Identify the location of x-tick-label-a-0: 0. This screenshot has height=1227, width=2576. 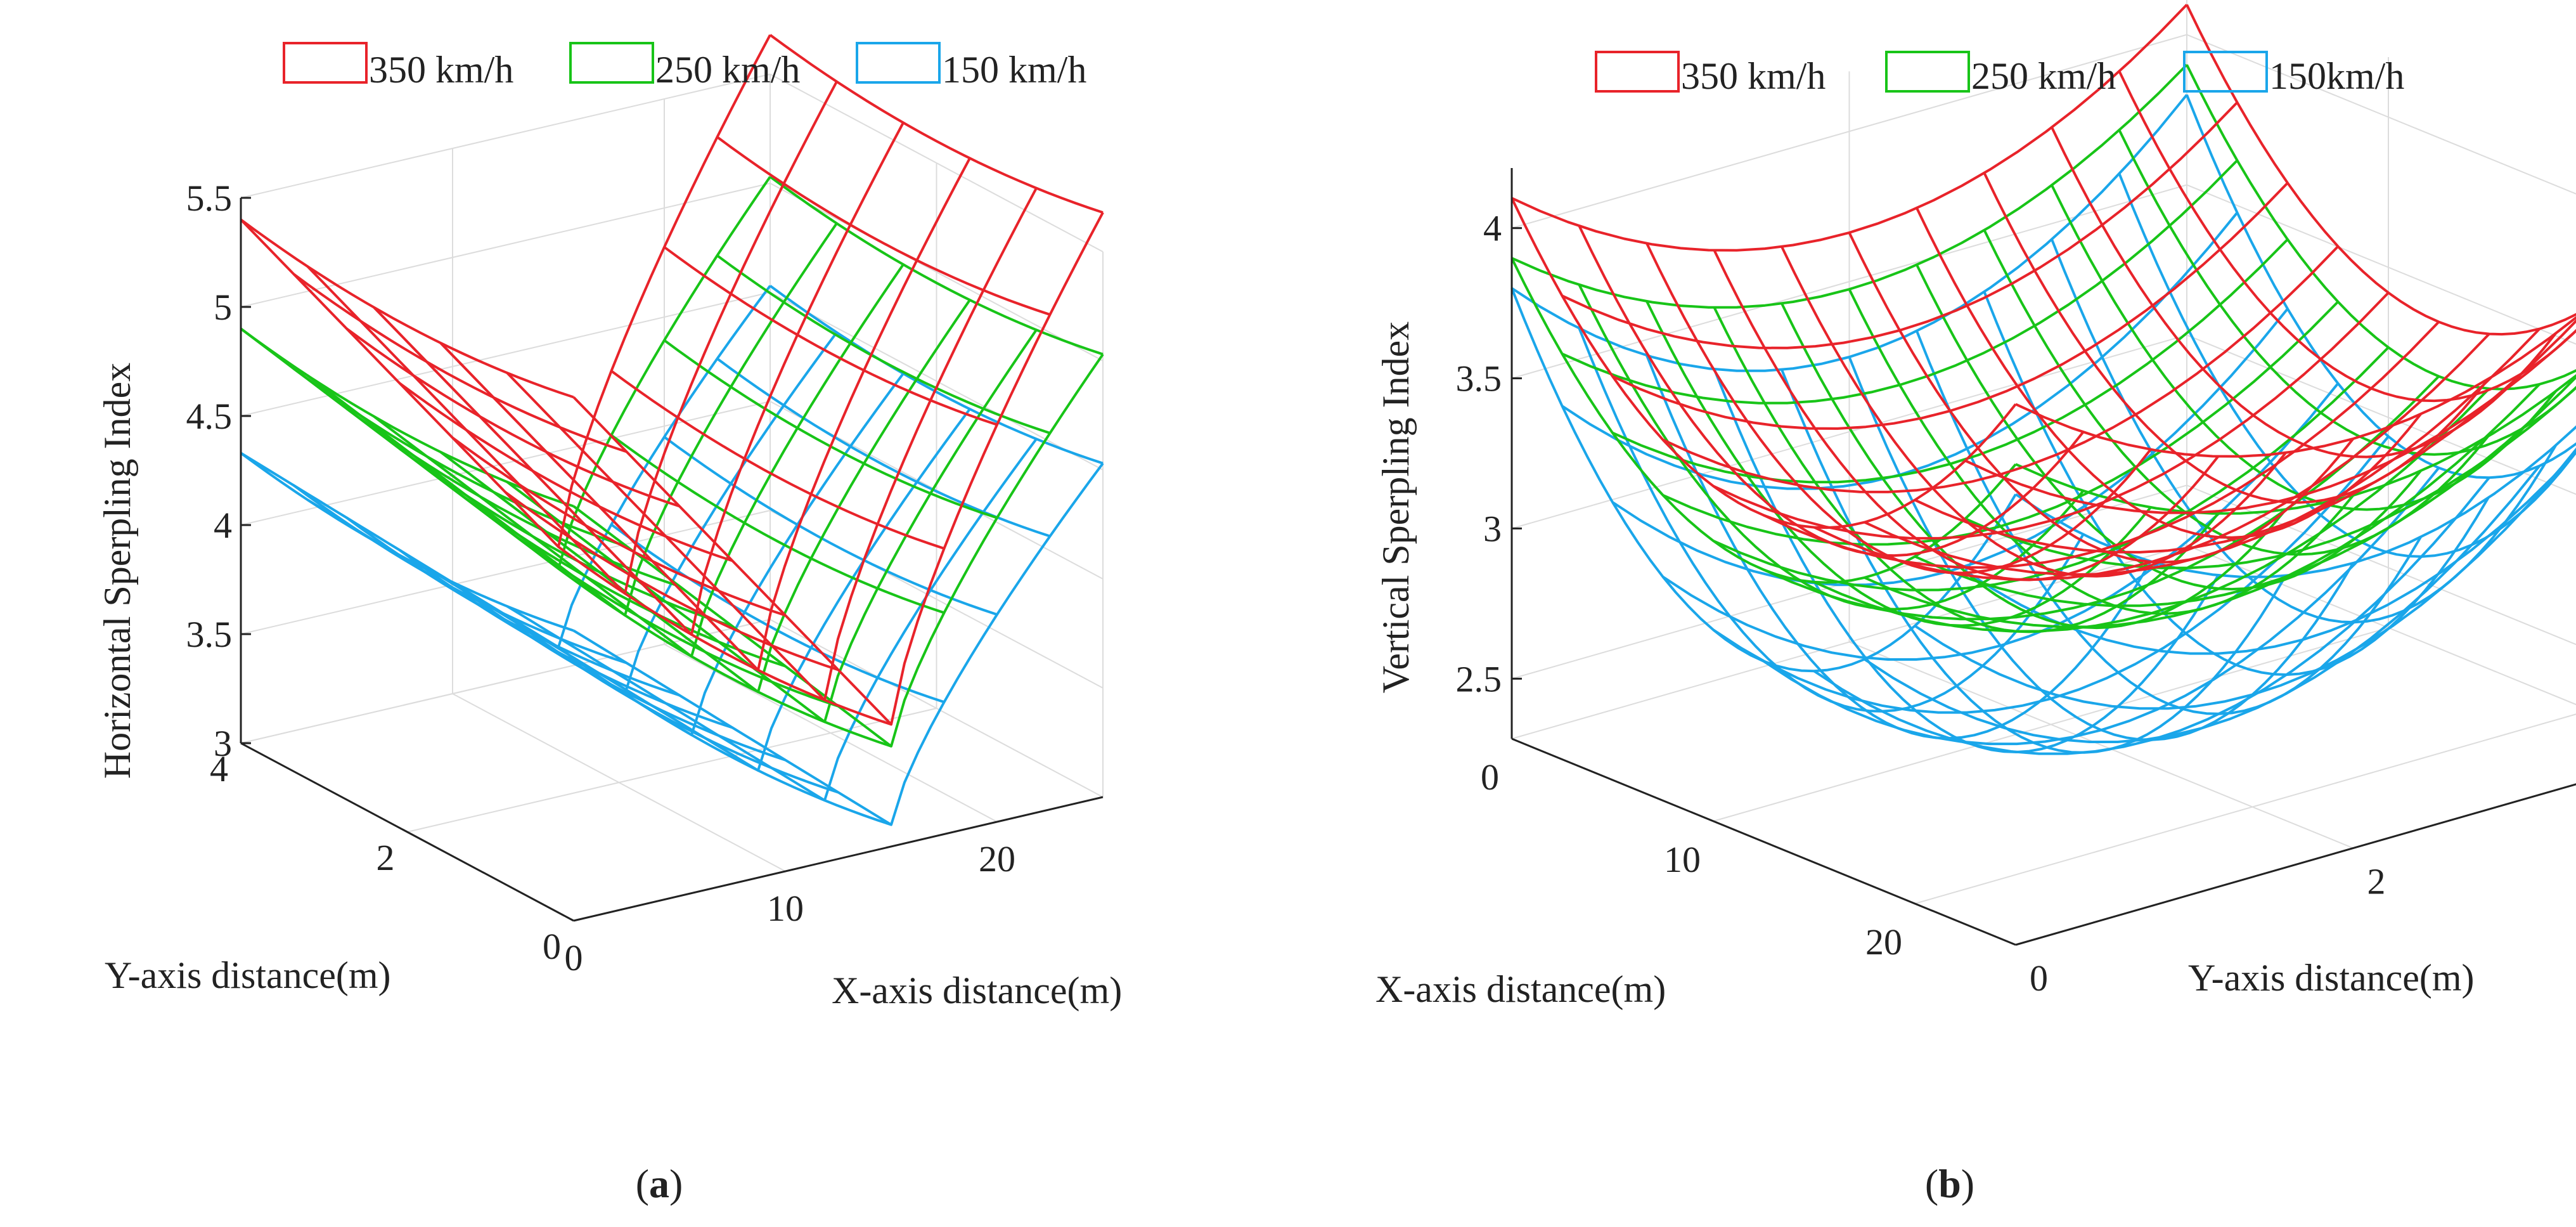
(574, 957).